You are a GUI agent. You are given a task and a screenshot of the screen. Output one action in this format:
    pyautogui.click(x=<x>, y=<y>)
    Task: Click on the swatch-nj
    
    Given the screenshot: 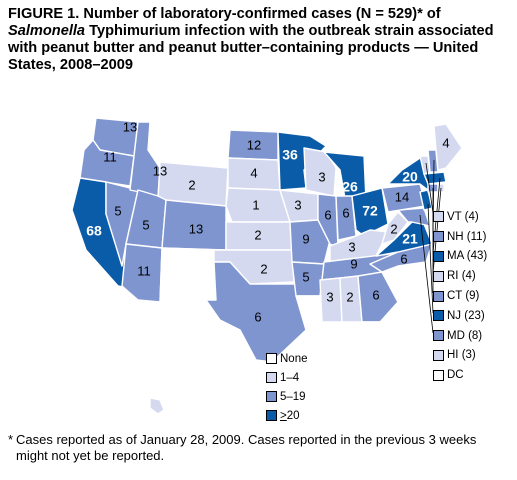 What is the action you would take?
    pyautogui.click(x=438, y=316)
    